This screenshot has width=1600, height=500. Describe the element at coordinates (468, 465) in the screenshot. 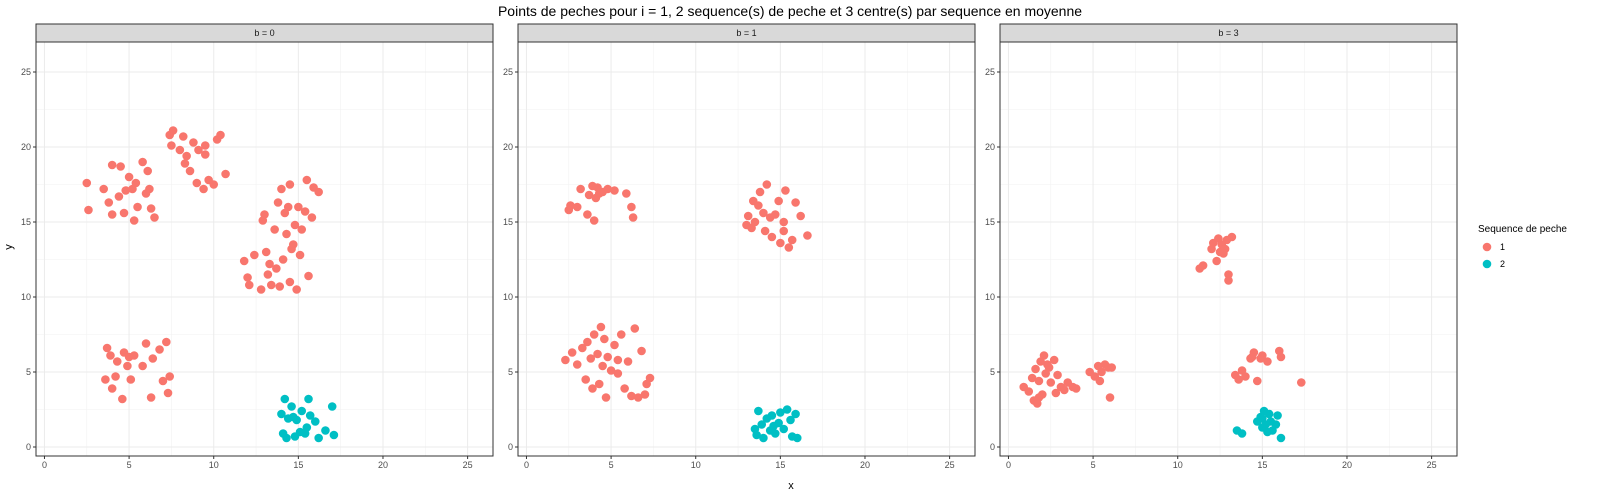

I see `x-tick-label: 25` at that location.